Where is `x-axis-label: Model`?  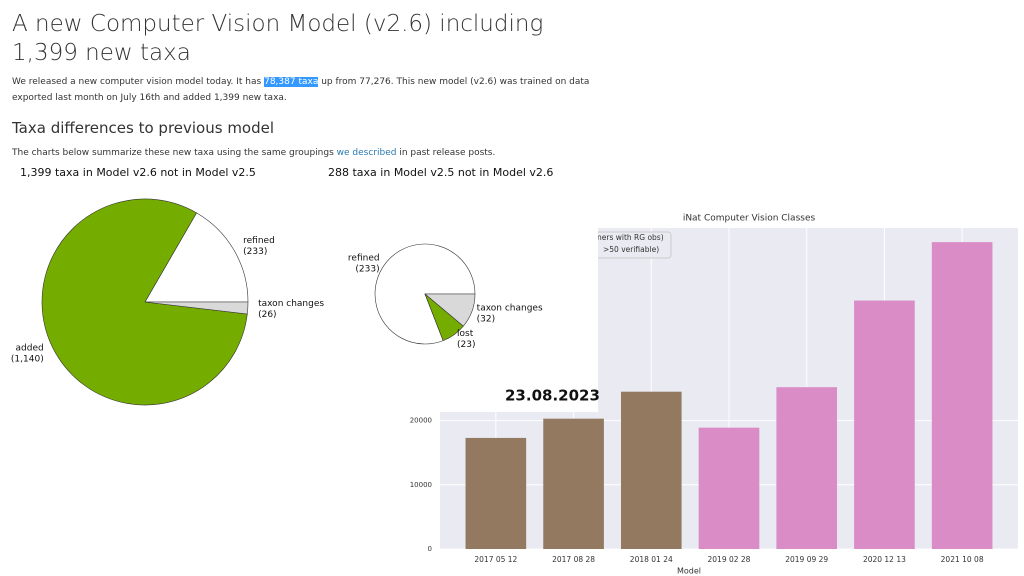 x-axis-label: Model is located at coordinates (689, 571).